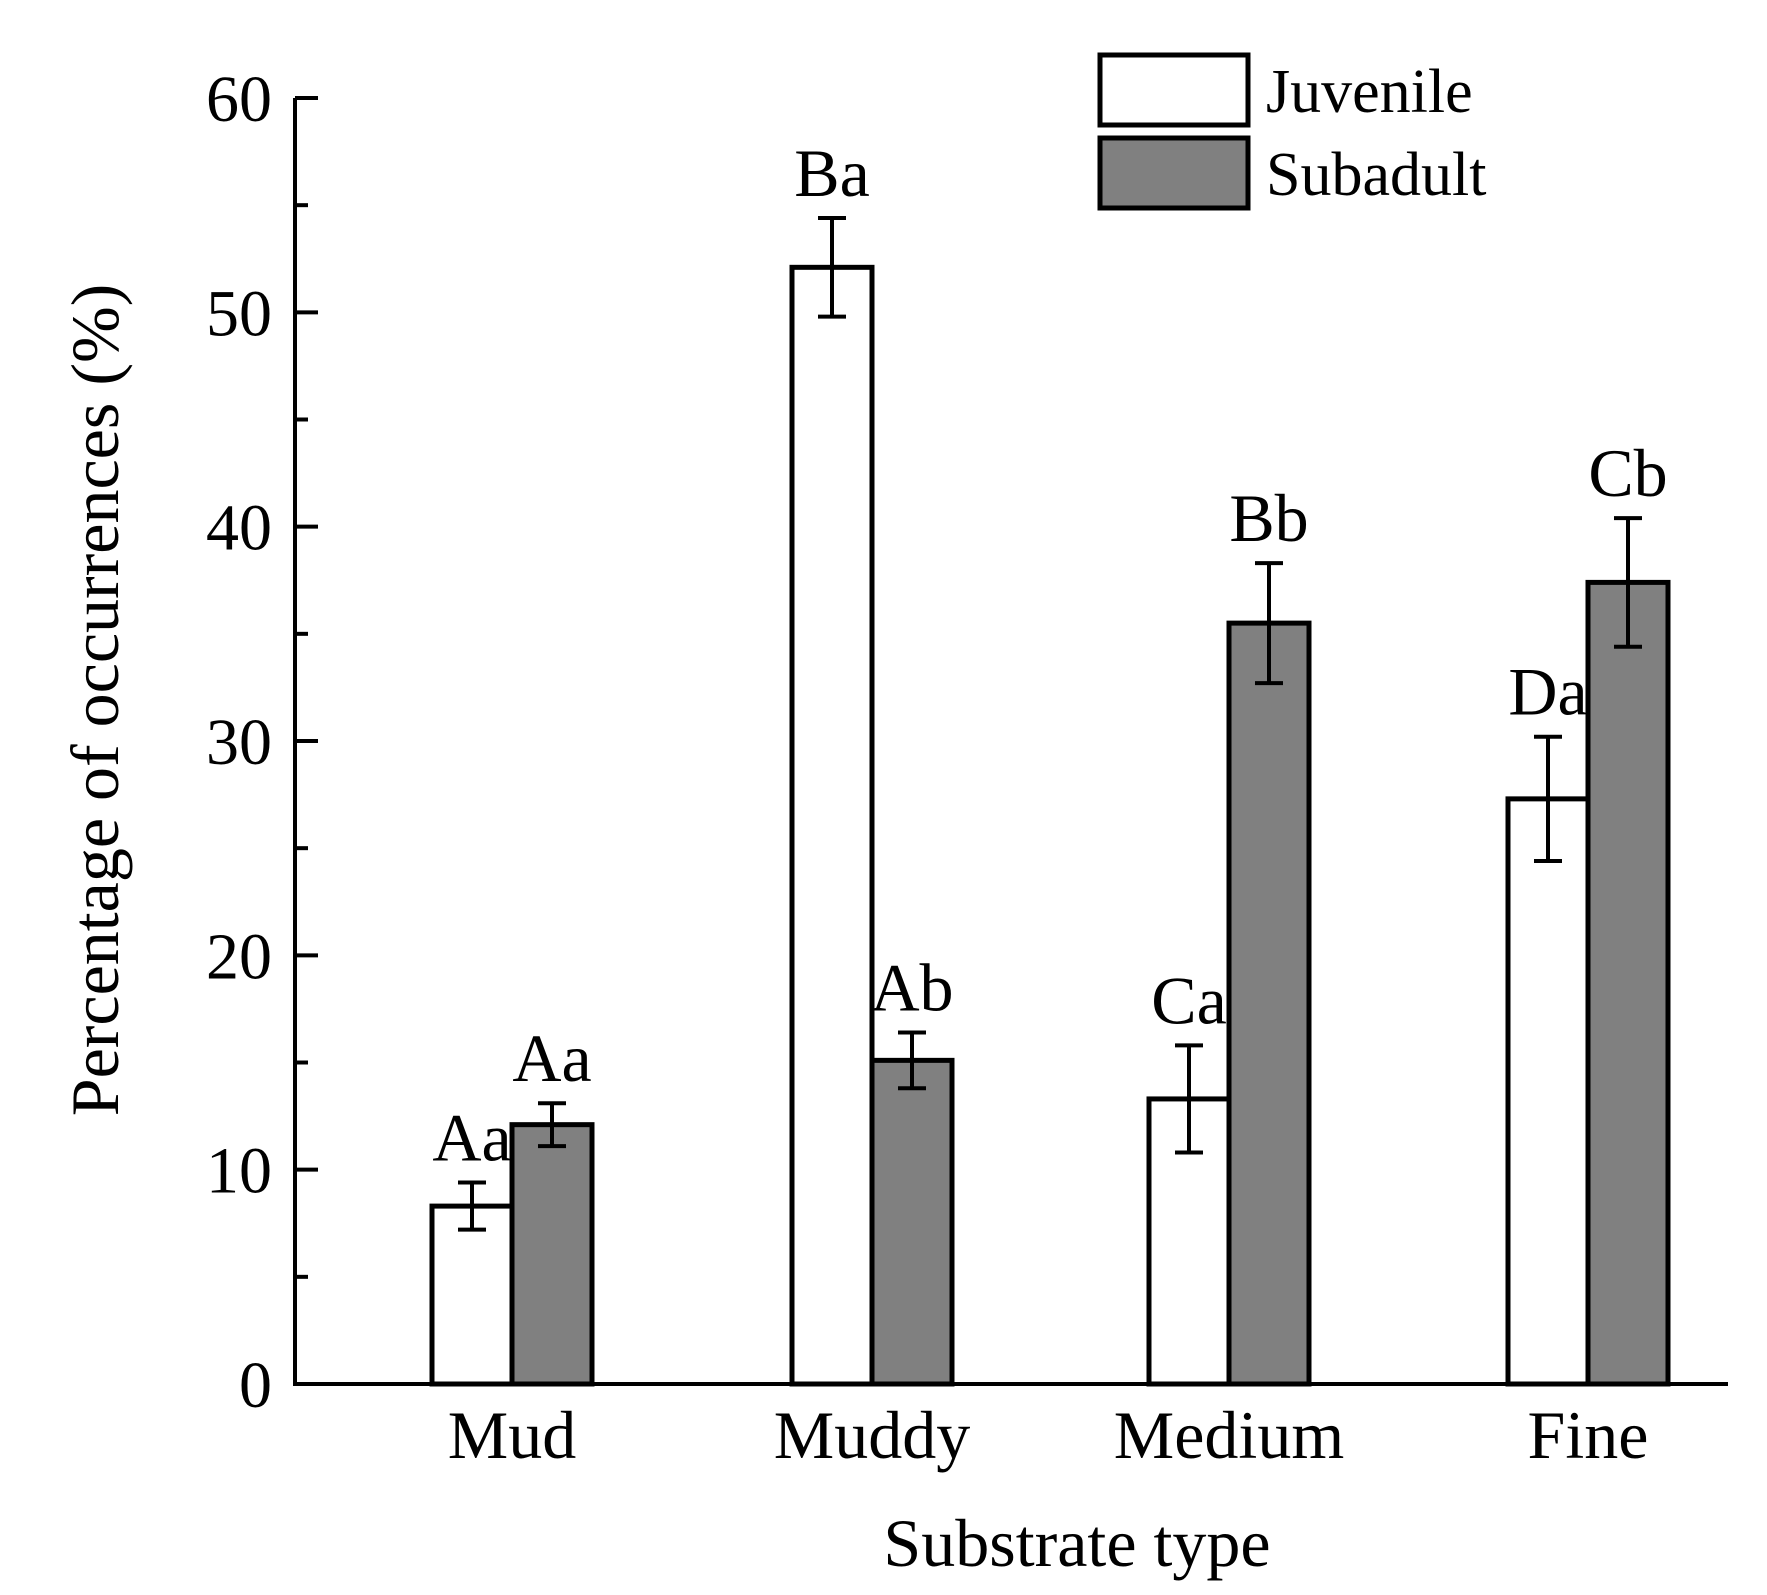 The height and width of the screenshot is (1595, 1767). I want to click on y-tick-label-0: 0, so click(255, 1385).